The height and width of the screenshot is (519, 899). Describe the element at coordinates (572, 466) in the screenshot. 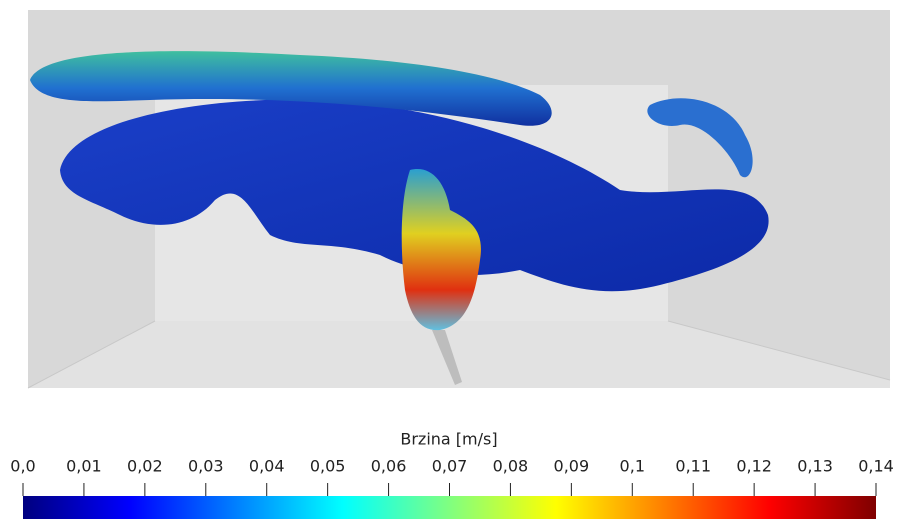

I see `tick-label: 0,09` at that location.